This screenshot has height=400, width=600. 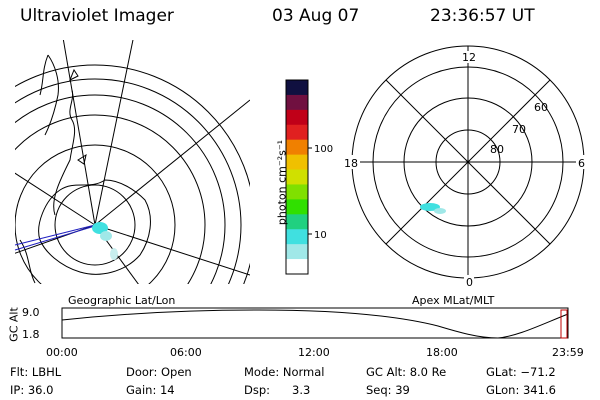 I want to click on mode-info: Mode: Normal, so click(x=284, y=372).